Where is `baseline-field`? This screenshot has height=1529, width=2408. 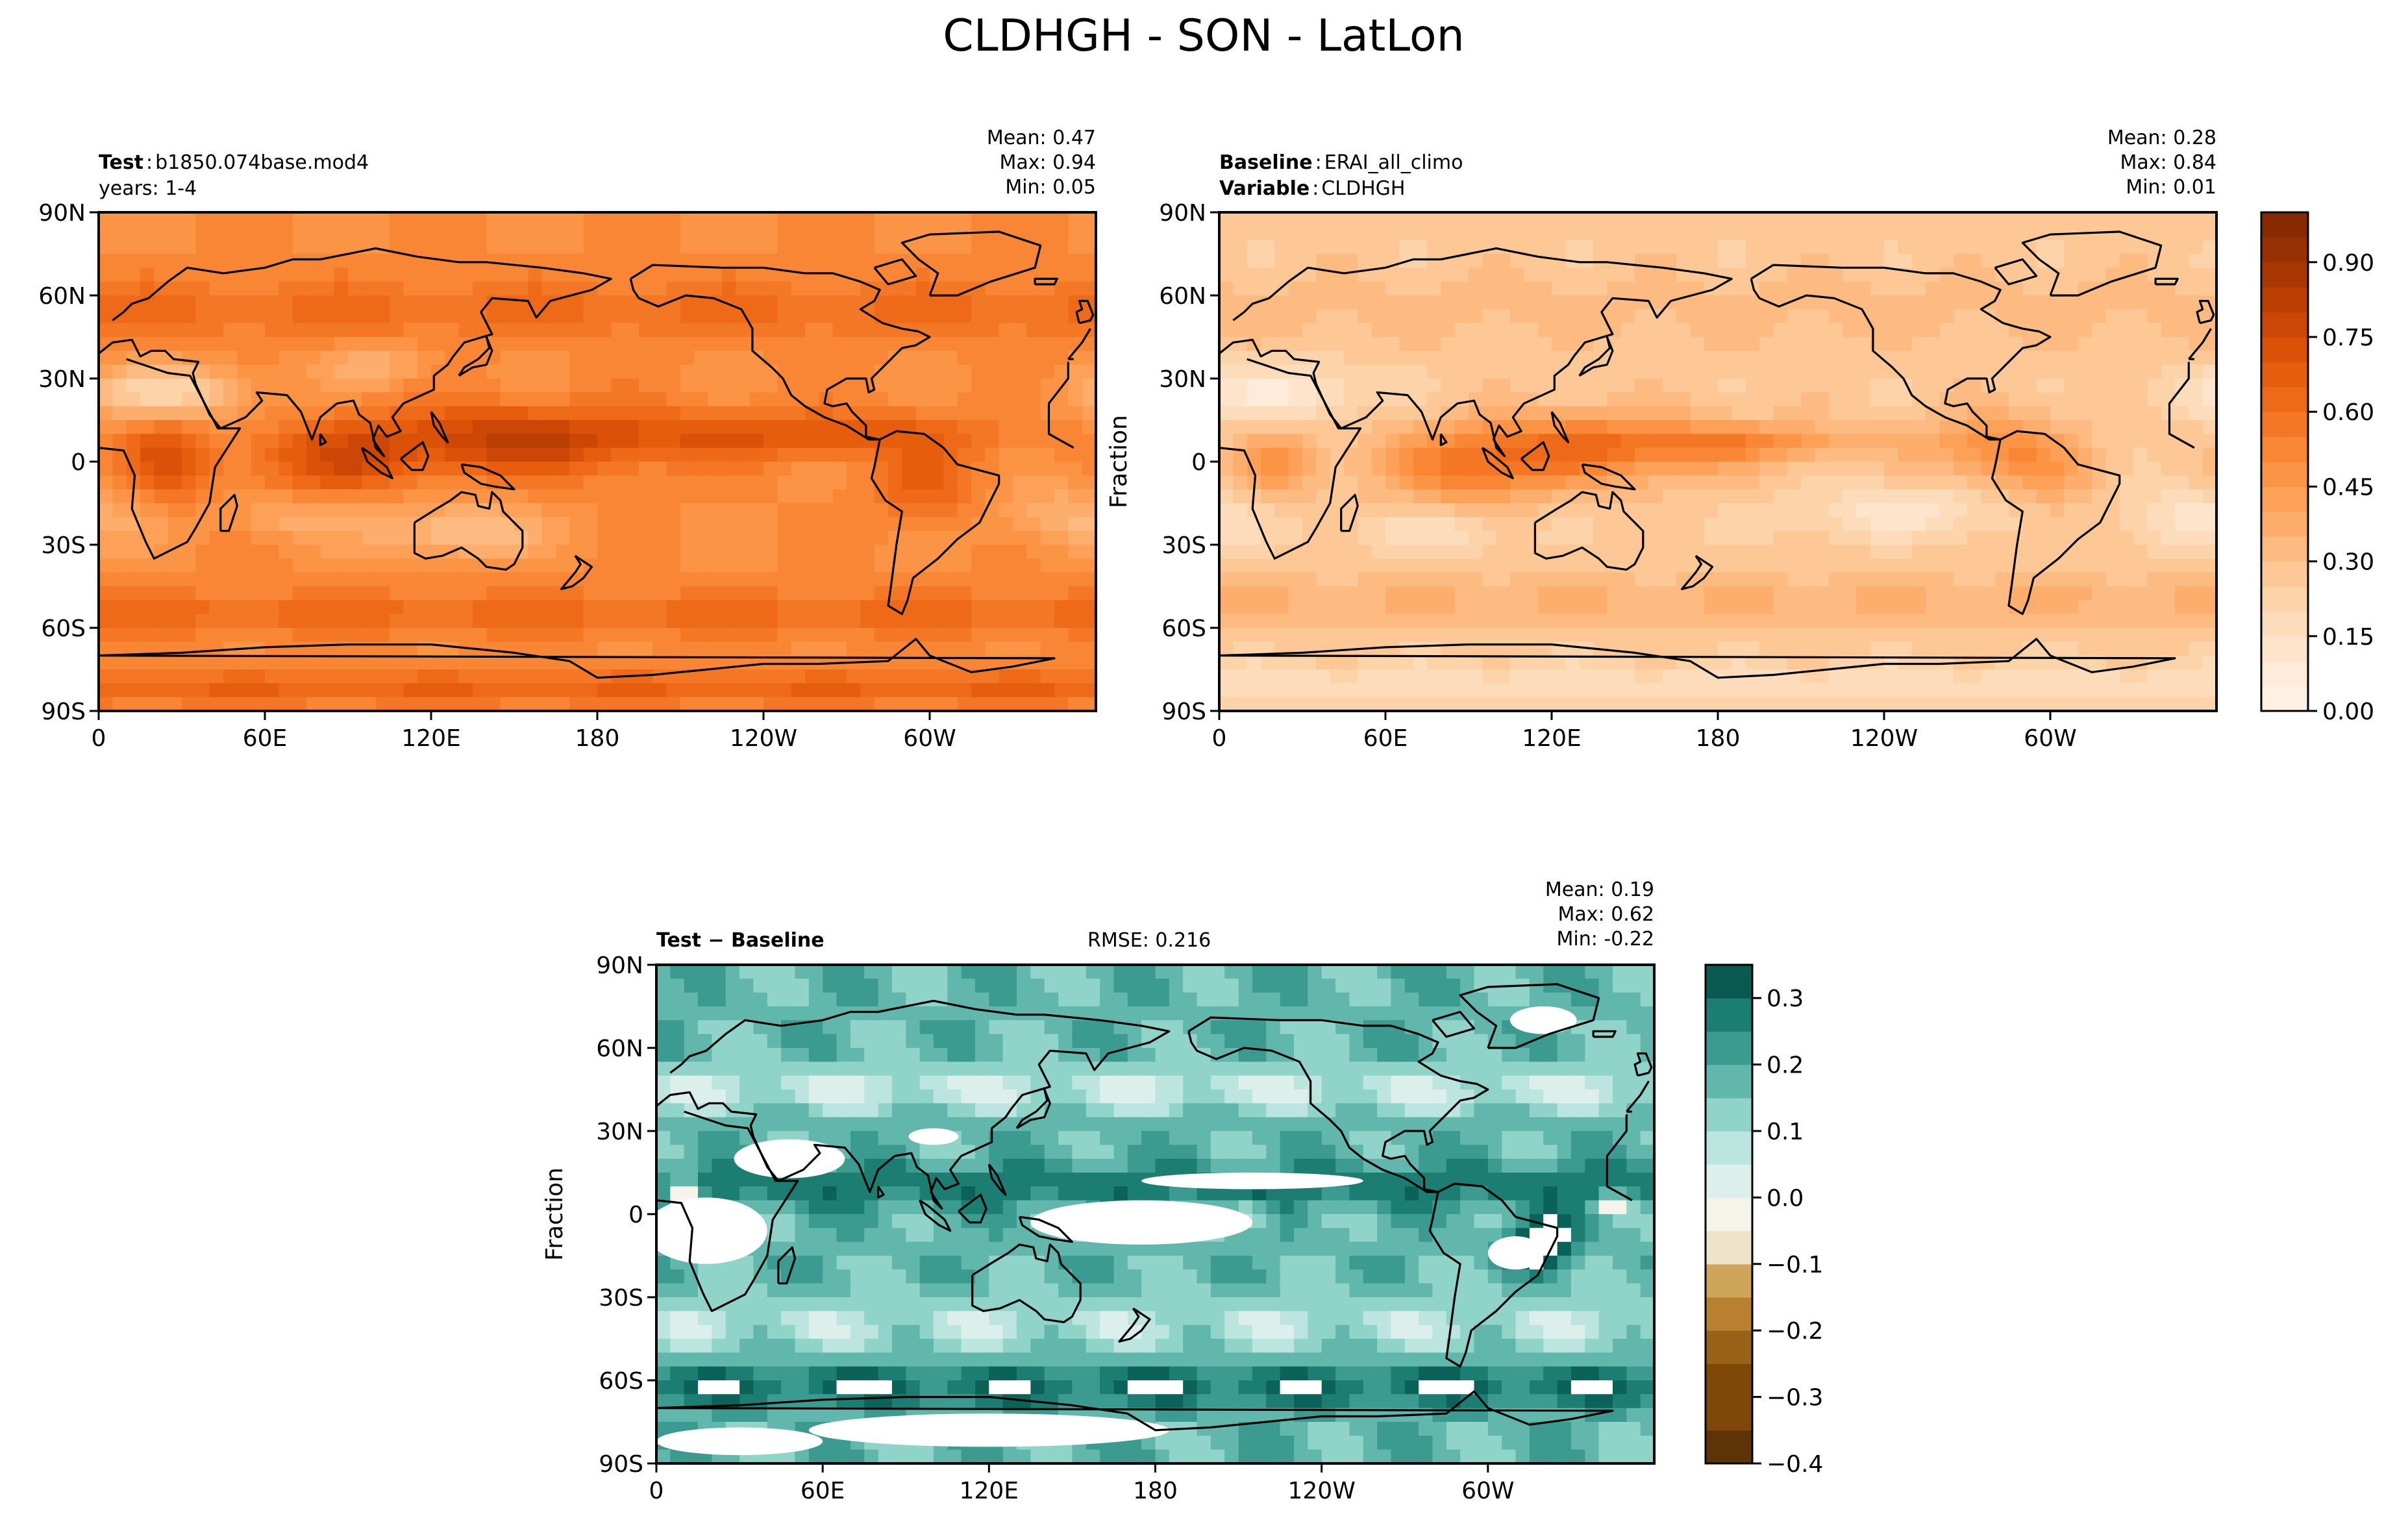
baseline-field is located at coordinates (1717, 462).